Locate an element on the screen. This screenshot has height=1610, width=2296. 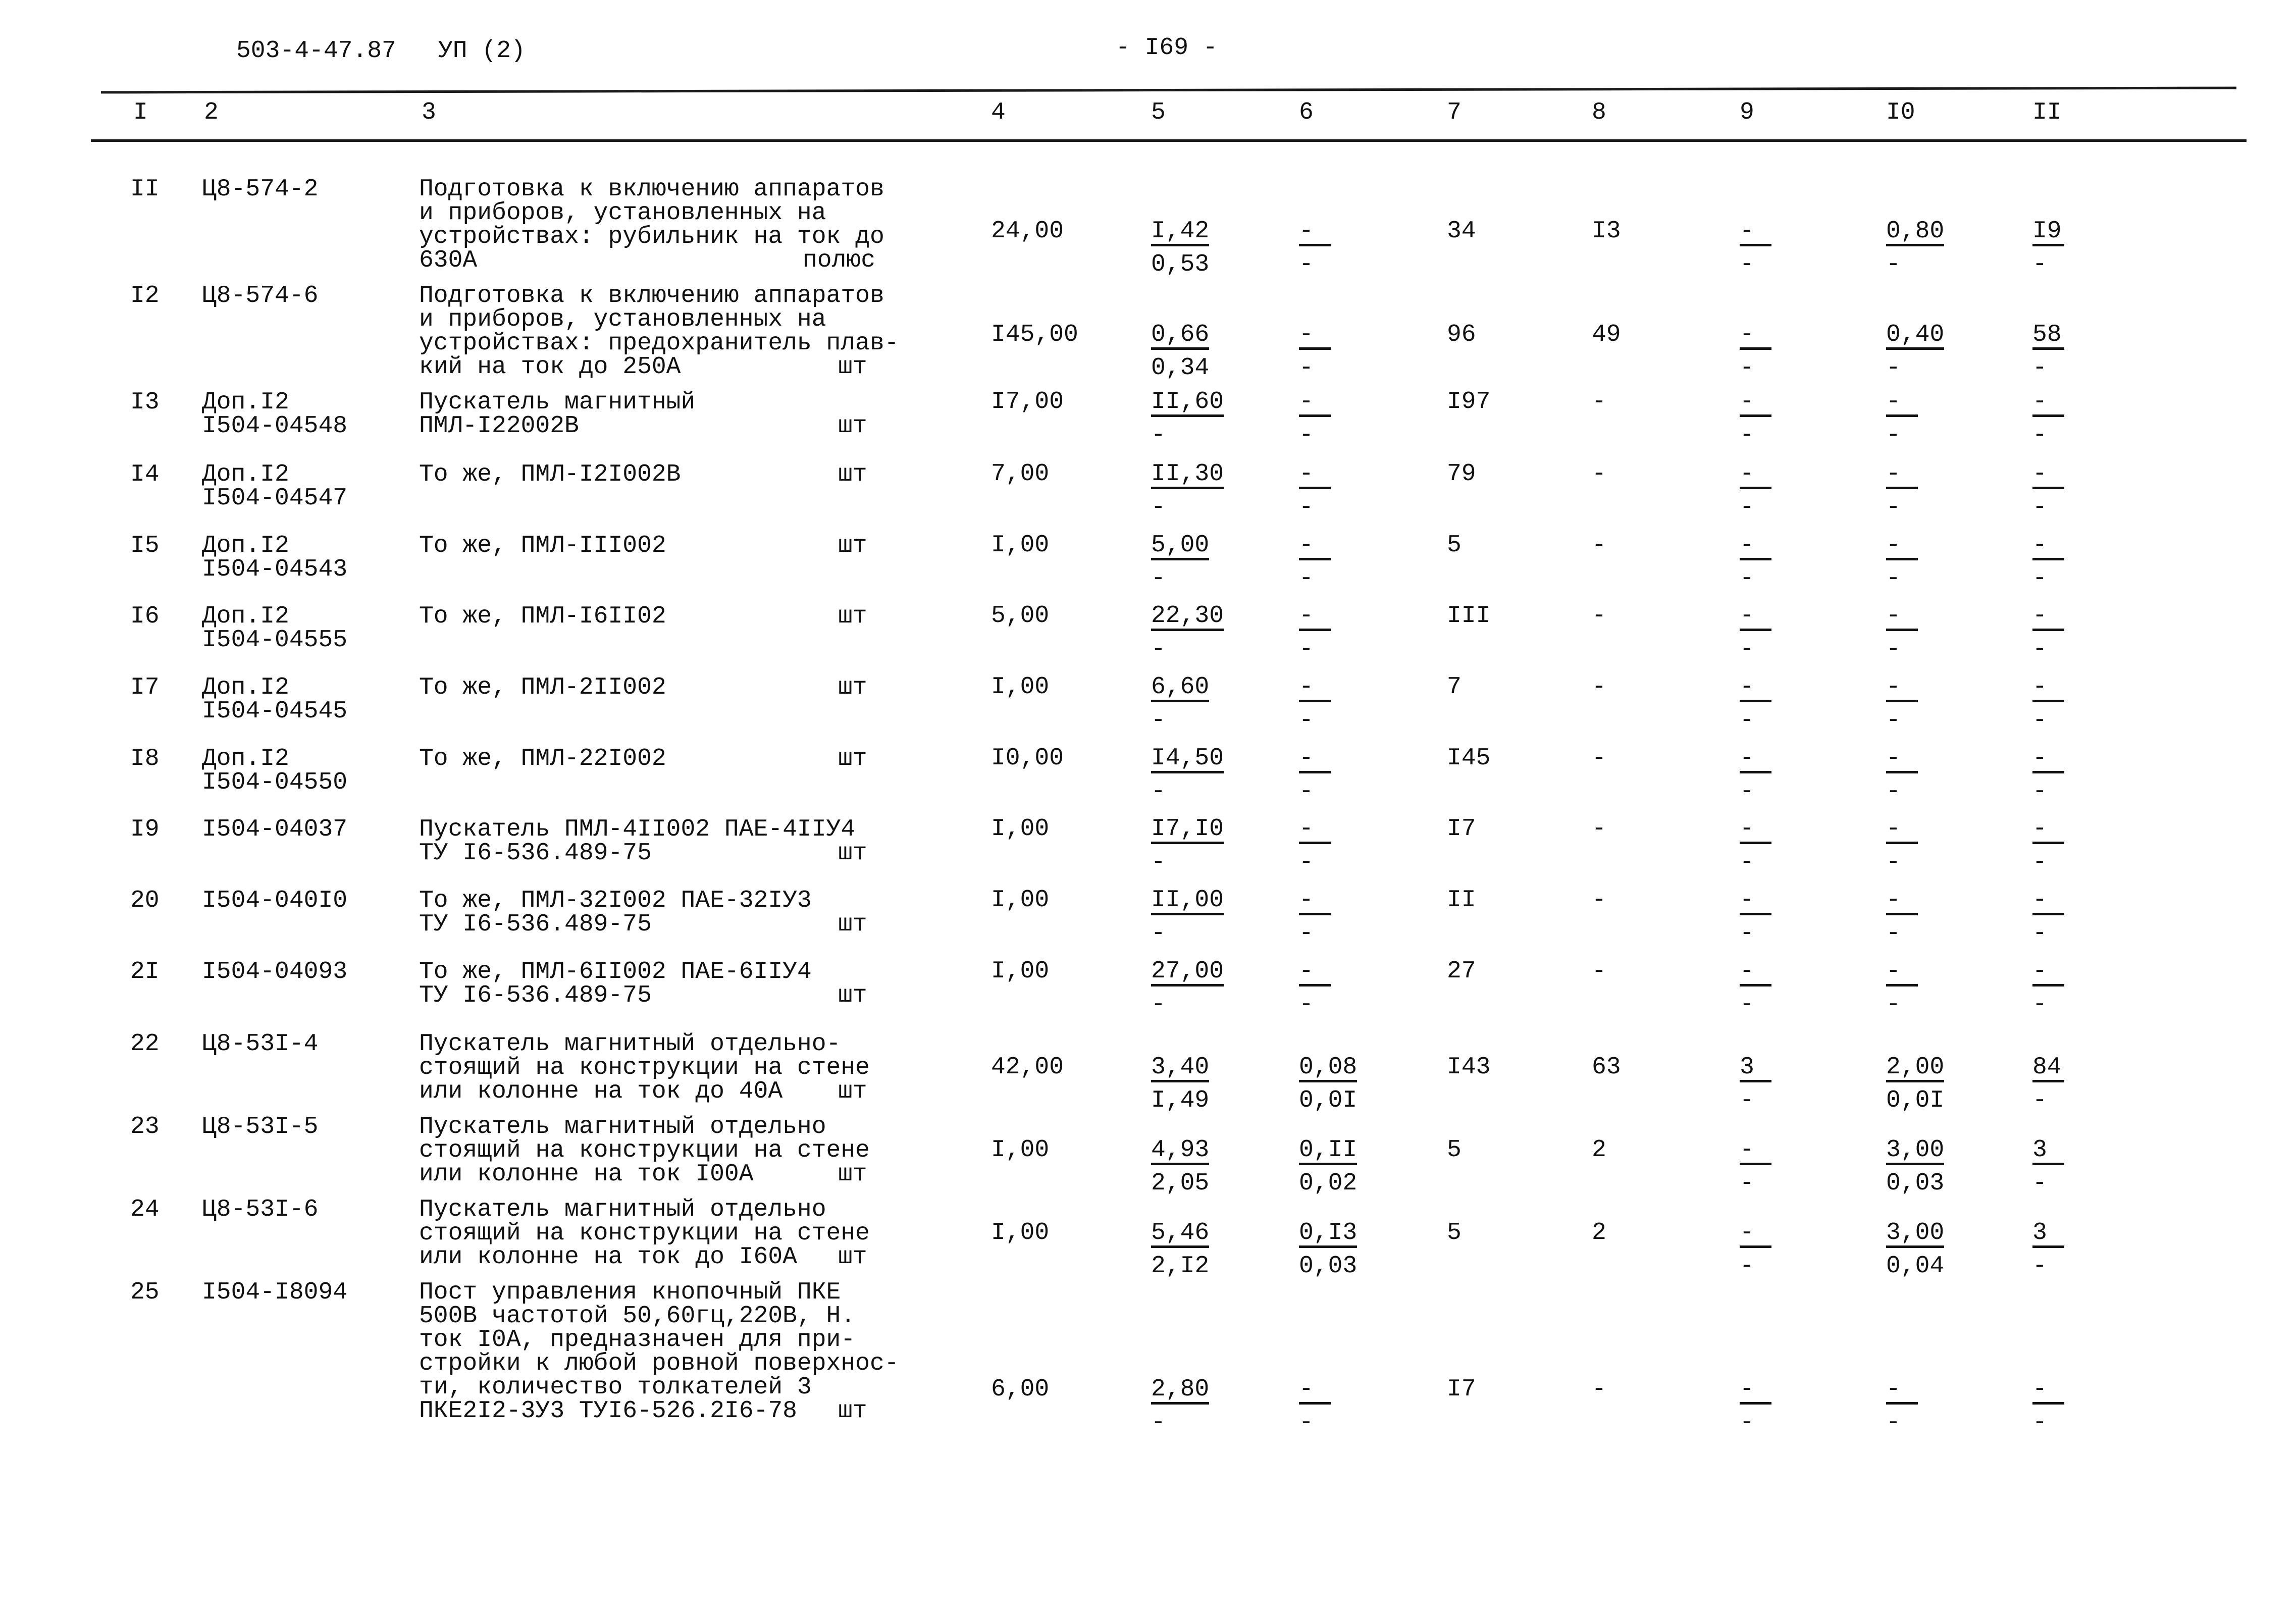
price-code-text: Ц8-53I-6 is located at coordinates (261, 1209).